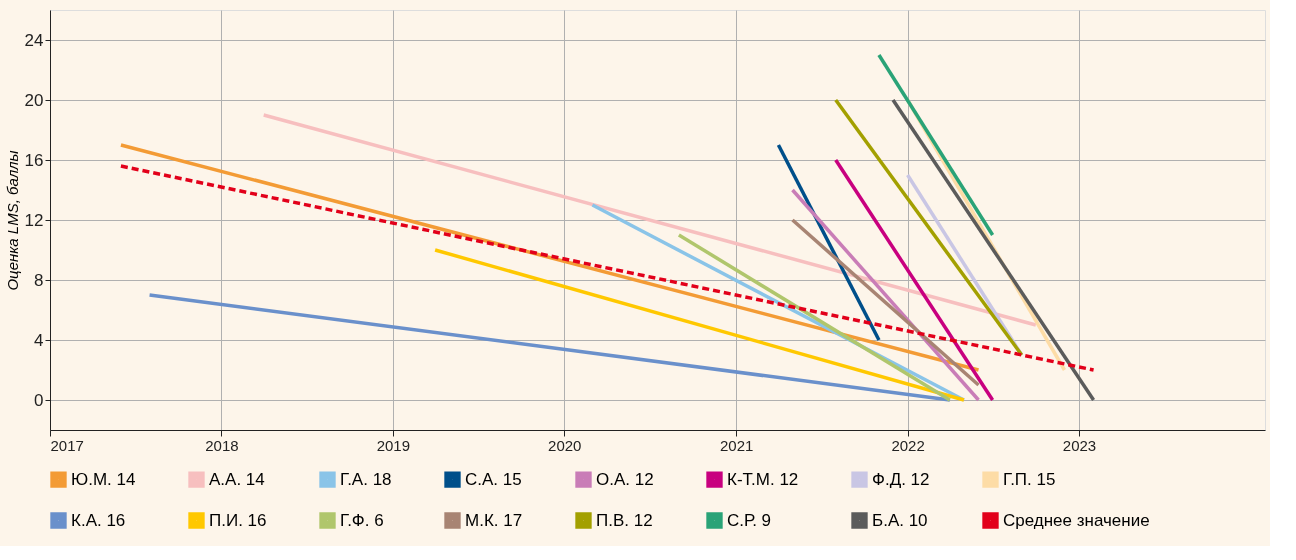  I want to click on y-tick-label: 12, so click(34, 220).